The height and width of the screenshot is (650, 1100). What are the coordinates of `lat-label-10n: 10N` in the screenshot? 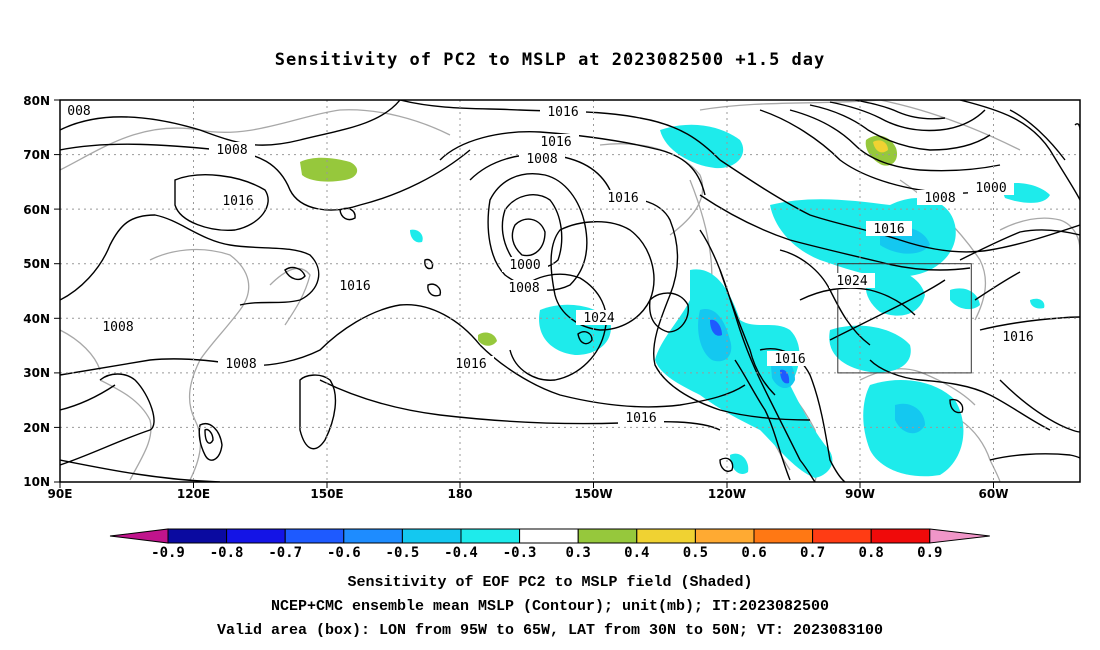 It's located at (36, 482).